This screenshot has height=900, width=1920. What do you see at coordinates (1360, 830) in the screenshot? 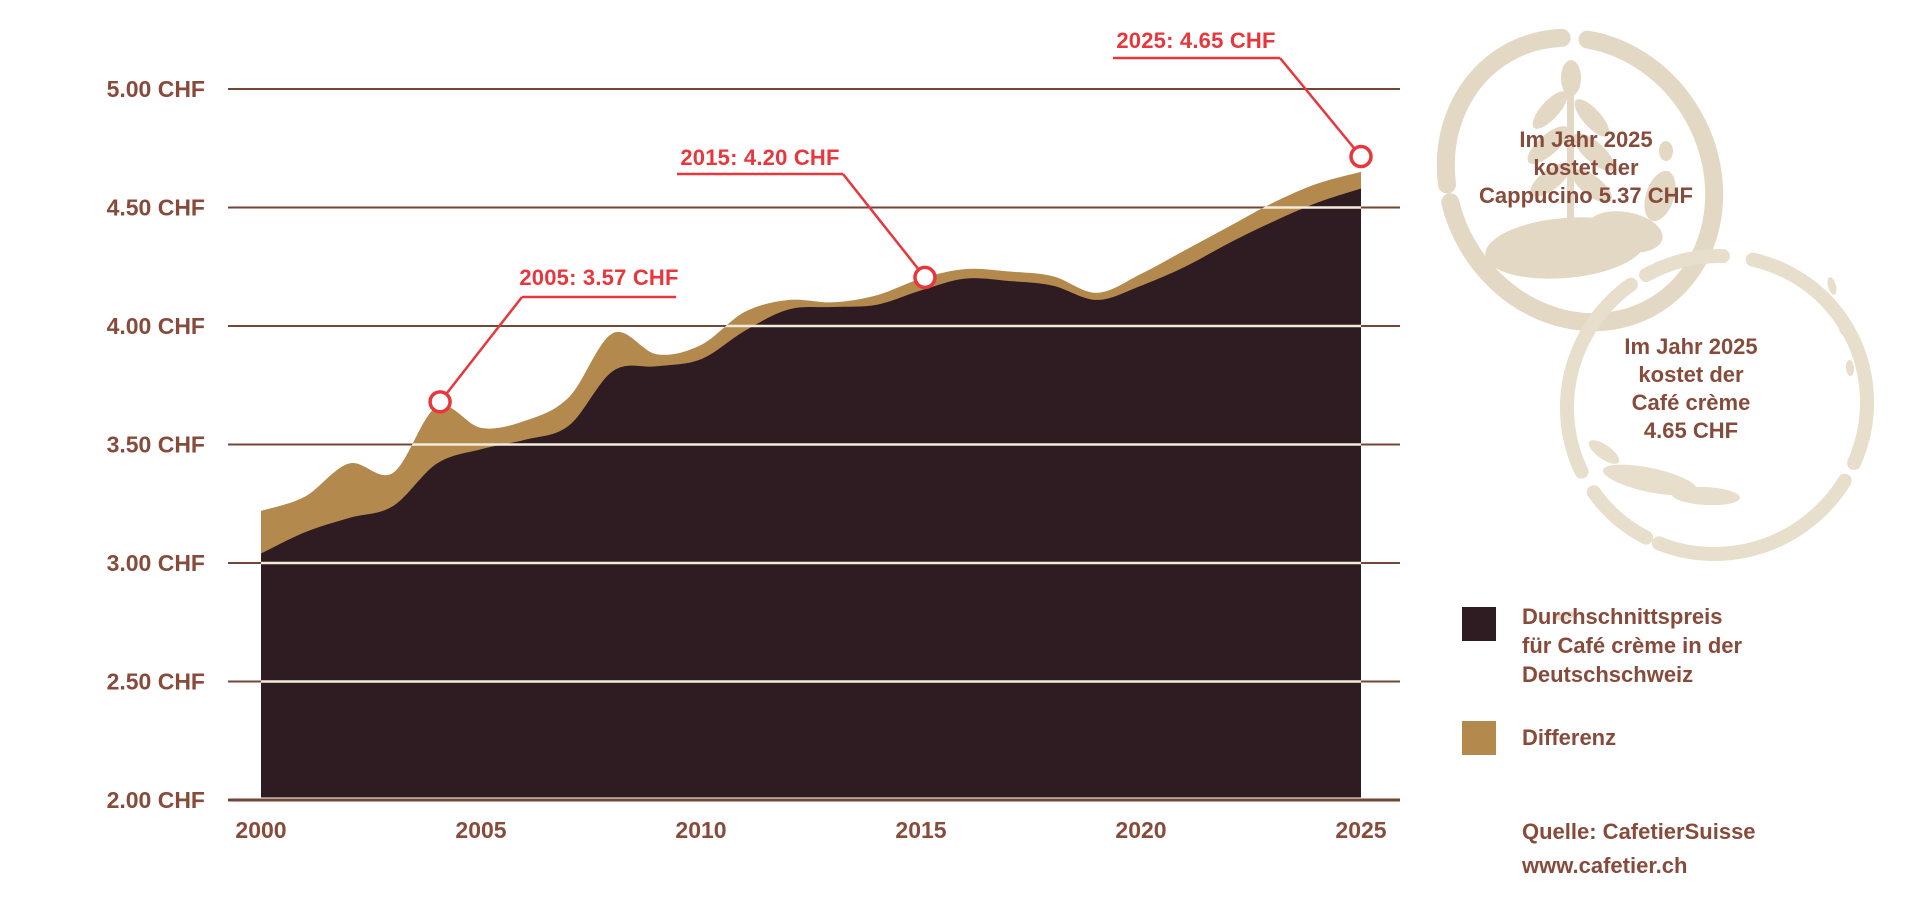
I see `x-axis-label: 2025` at bounding box center [1360, 830].